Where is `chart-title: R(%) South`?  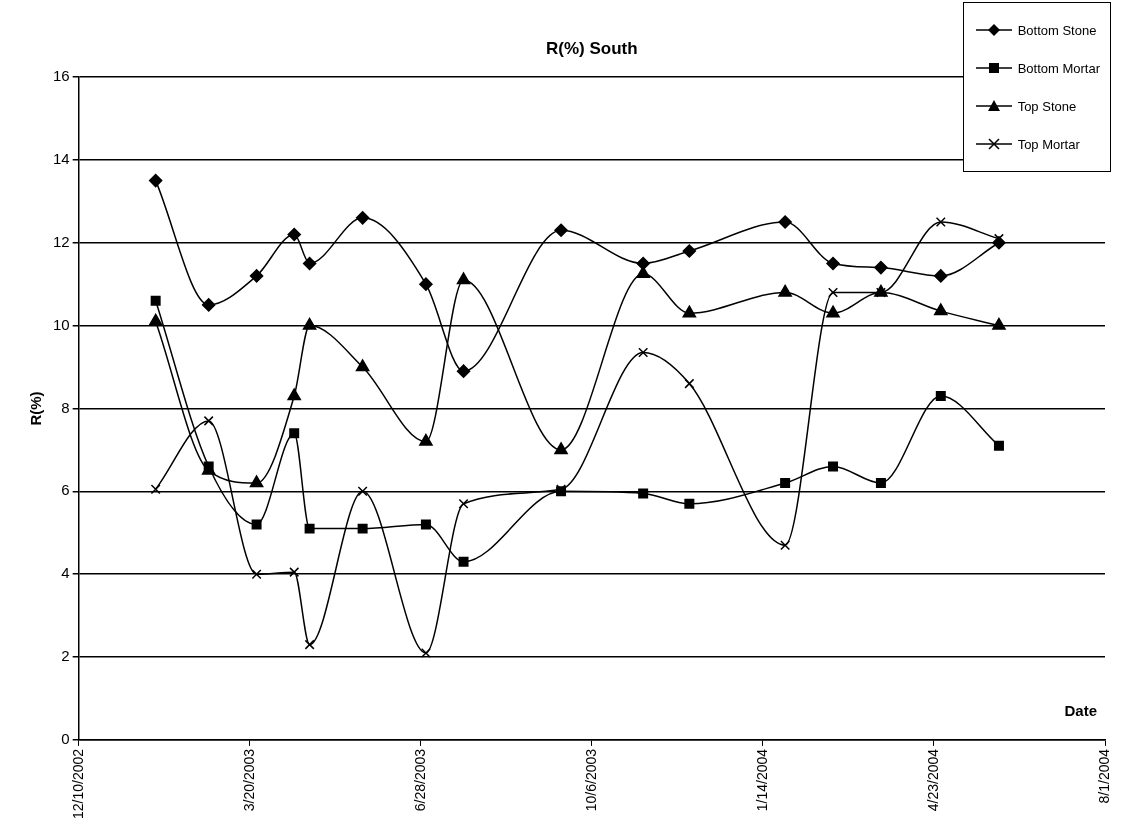
chart-title: R(%) South is located at coordinates (592, 48).